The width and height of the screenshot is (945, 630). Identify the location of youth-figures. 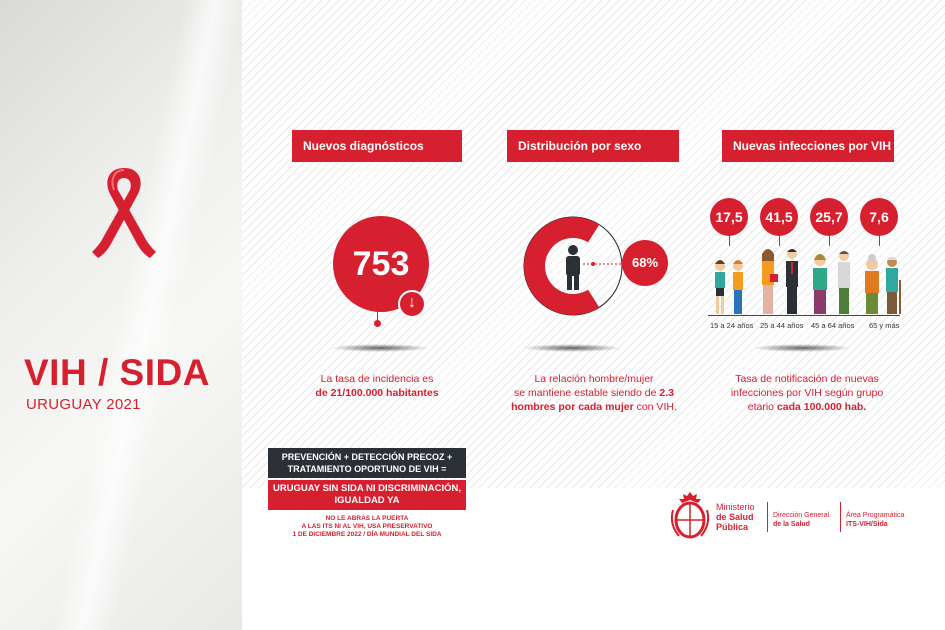
(729, 287).